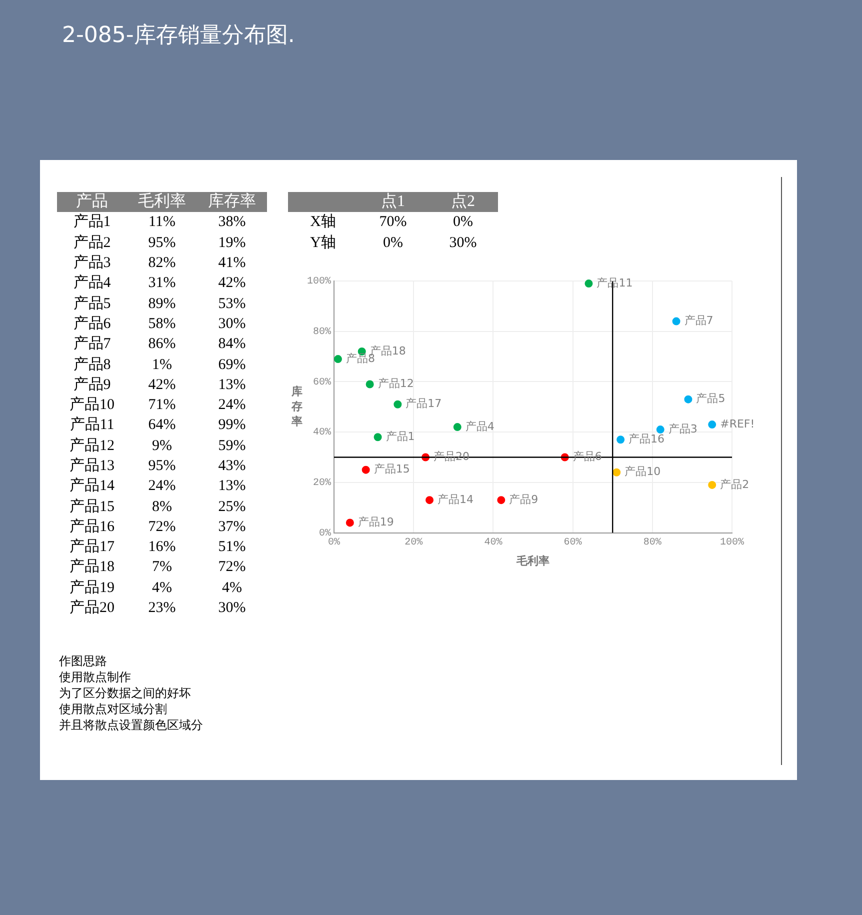 Image resolution: width=862 pixels, height=915 pixels. Describe the element at coordinates (158, 425) in the screenshot. I see `text: 产品11 64% 99%` at that location.